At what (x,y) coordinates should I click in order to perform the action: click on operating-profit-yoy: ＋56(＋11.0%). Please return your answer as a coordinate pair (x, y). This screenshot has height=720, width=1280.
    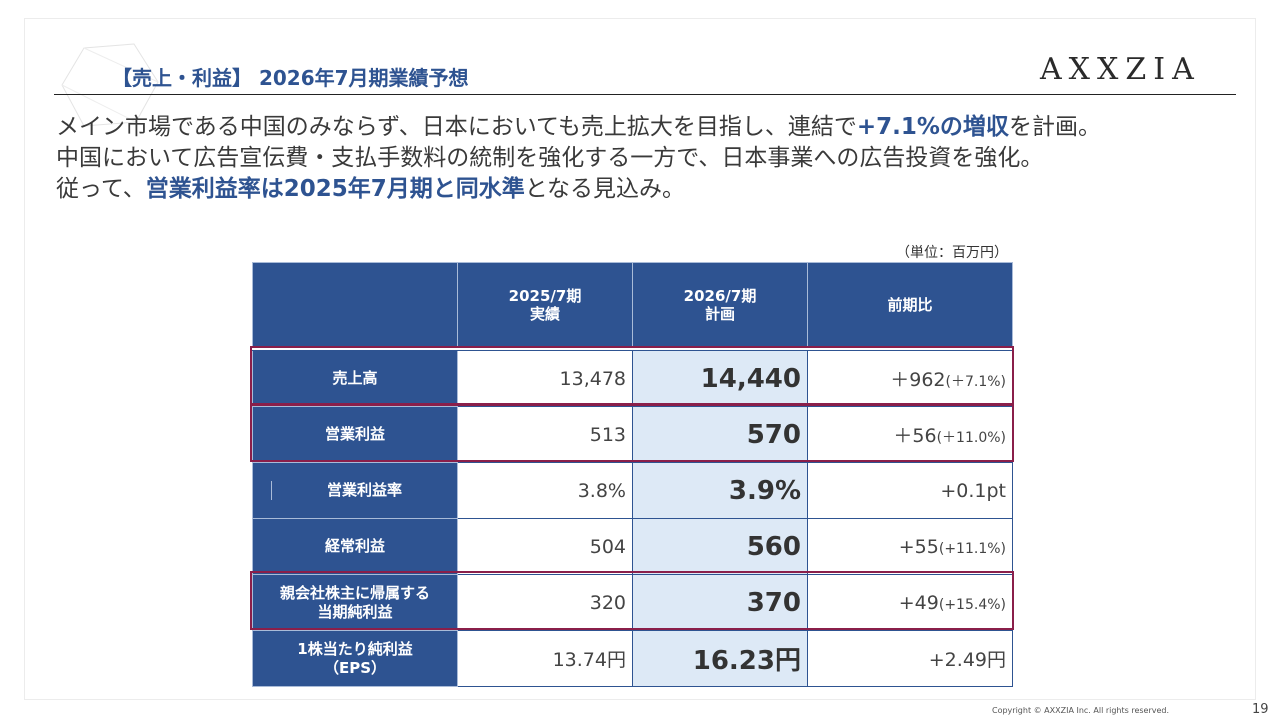
    Looking at the image, I should click on (910, 434).